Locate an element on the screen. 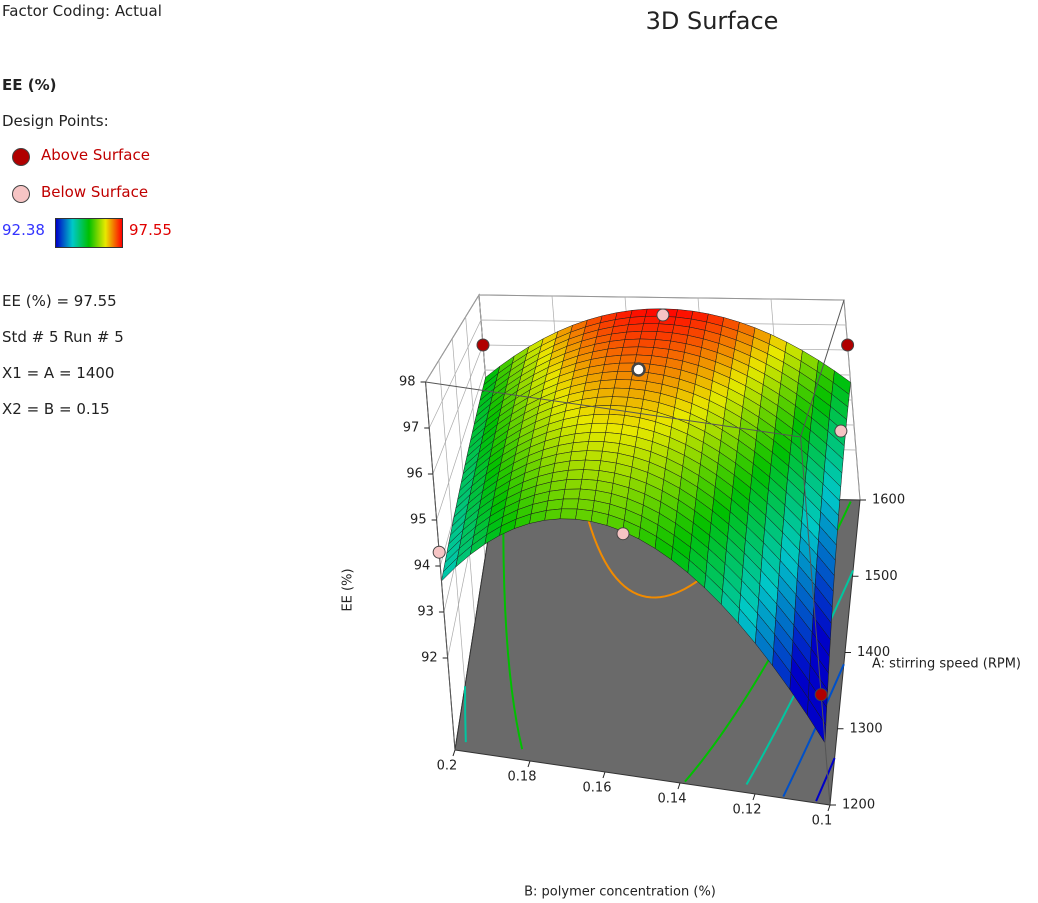 This screenshot has width=1038, height=903. legend-label: Below Surface is located at coordinates (95, 192).